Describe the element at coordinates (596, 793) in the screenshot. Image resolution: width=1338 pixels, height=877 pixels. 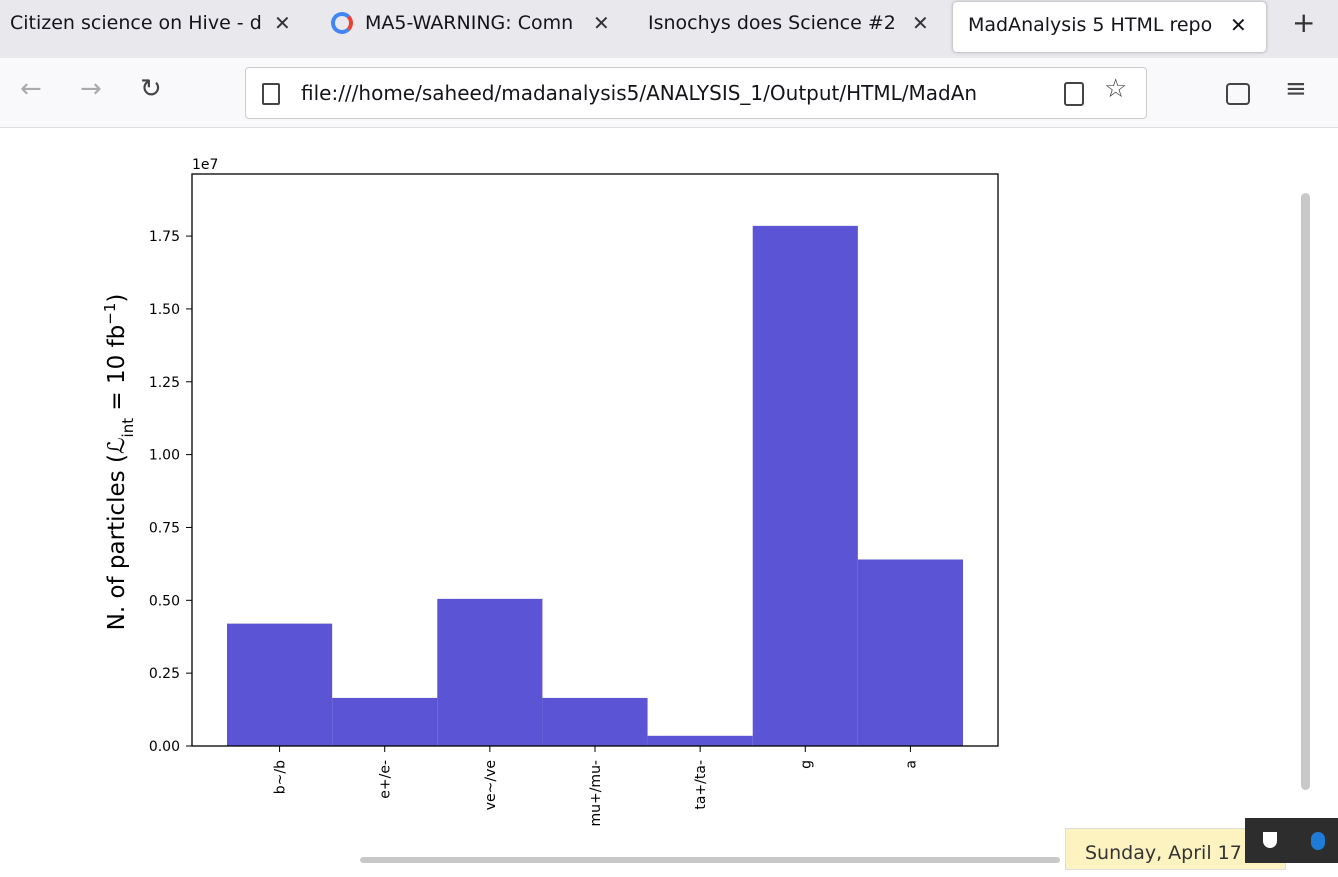
I see `x-tick-label: mu+/mu-` at that location.